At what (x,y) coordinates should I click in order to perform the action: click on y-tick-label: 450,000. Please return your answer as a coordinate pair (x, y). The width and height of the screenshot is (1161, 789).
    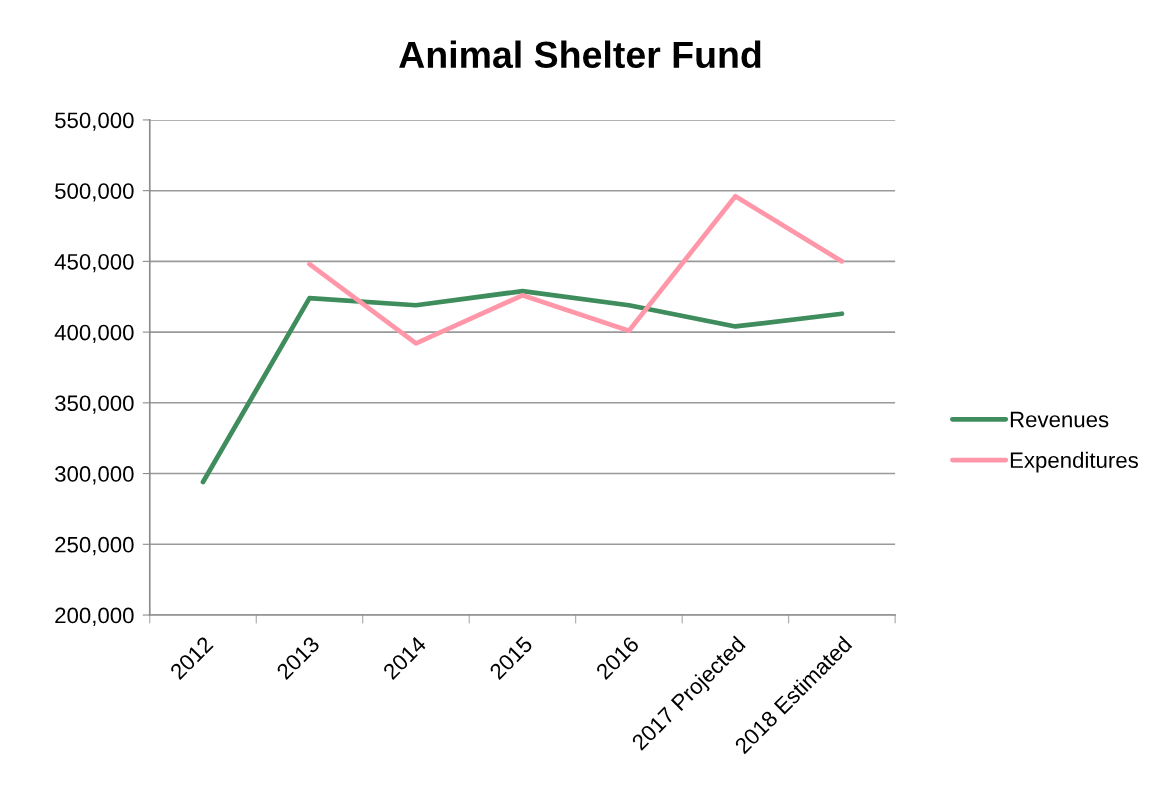
    Looking at the image, I should click on (94, 263).